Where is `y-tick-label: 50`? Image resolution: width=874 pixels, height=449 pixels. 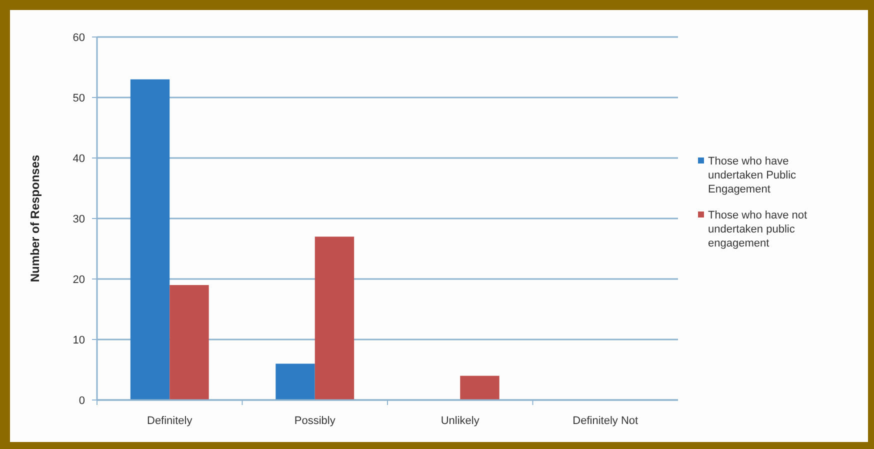 y-tick-label: 50 is located at coordinates (78, 98).